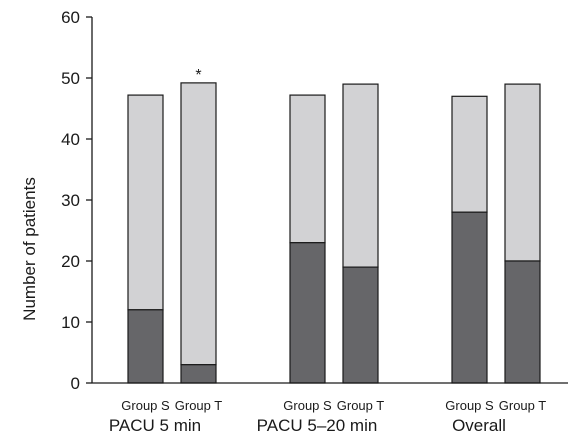 Image resolution: width=573 pixels, height=435 pixels. What do you see at coordinates (317, 425) in the screenshot?
I see `group-label: PACU 5–20 min` at bounding box center [317, 425].